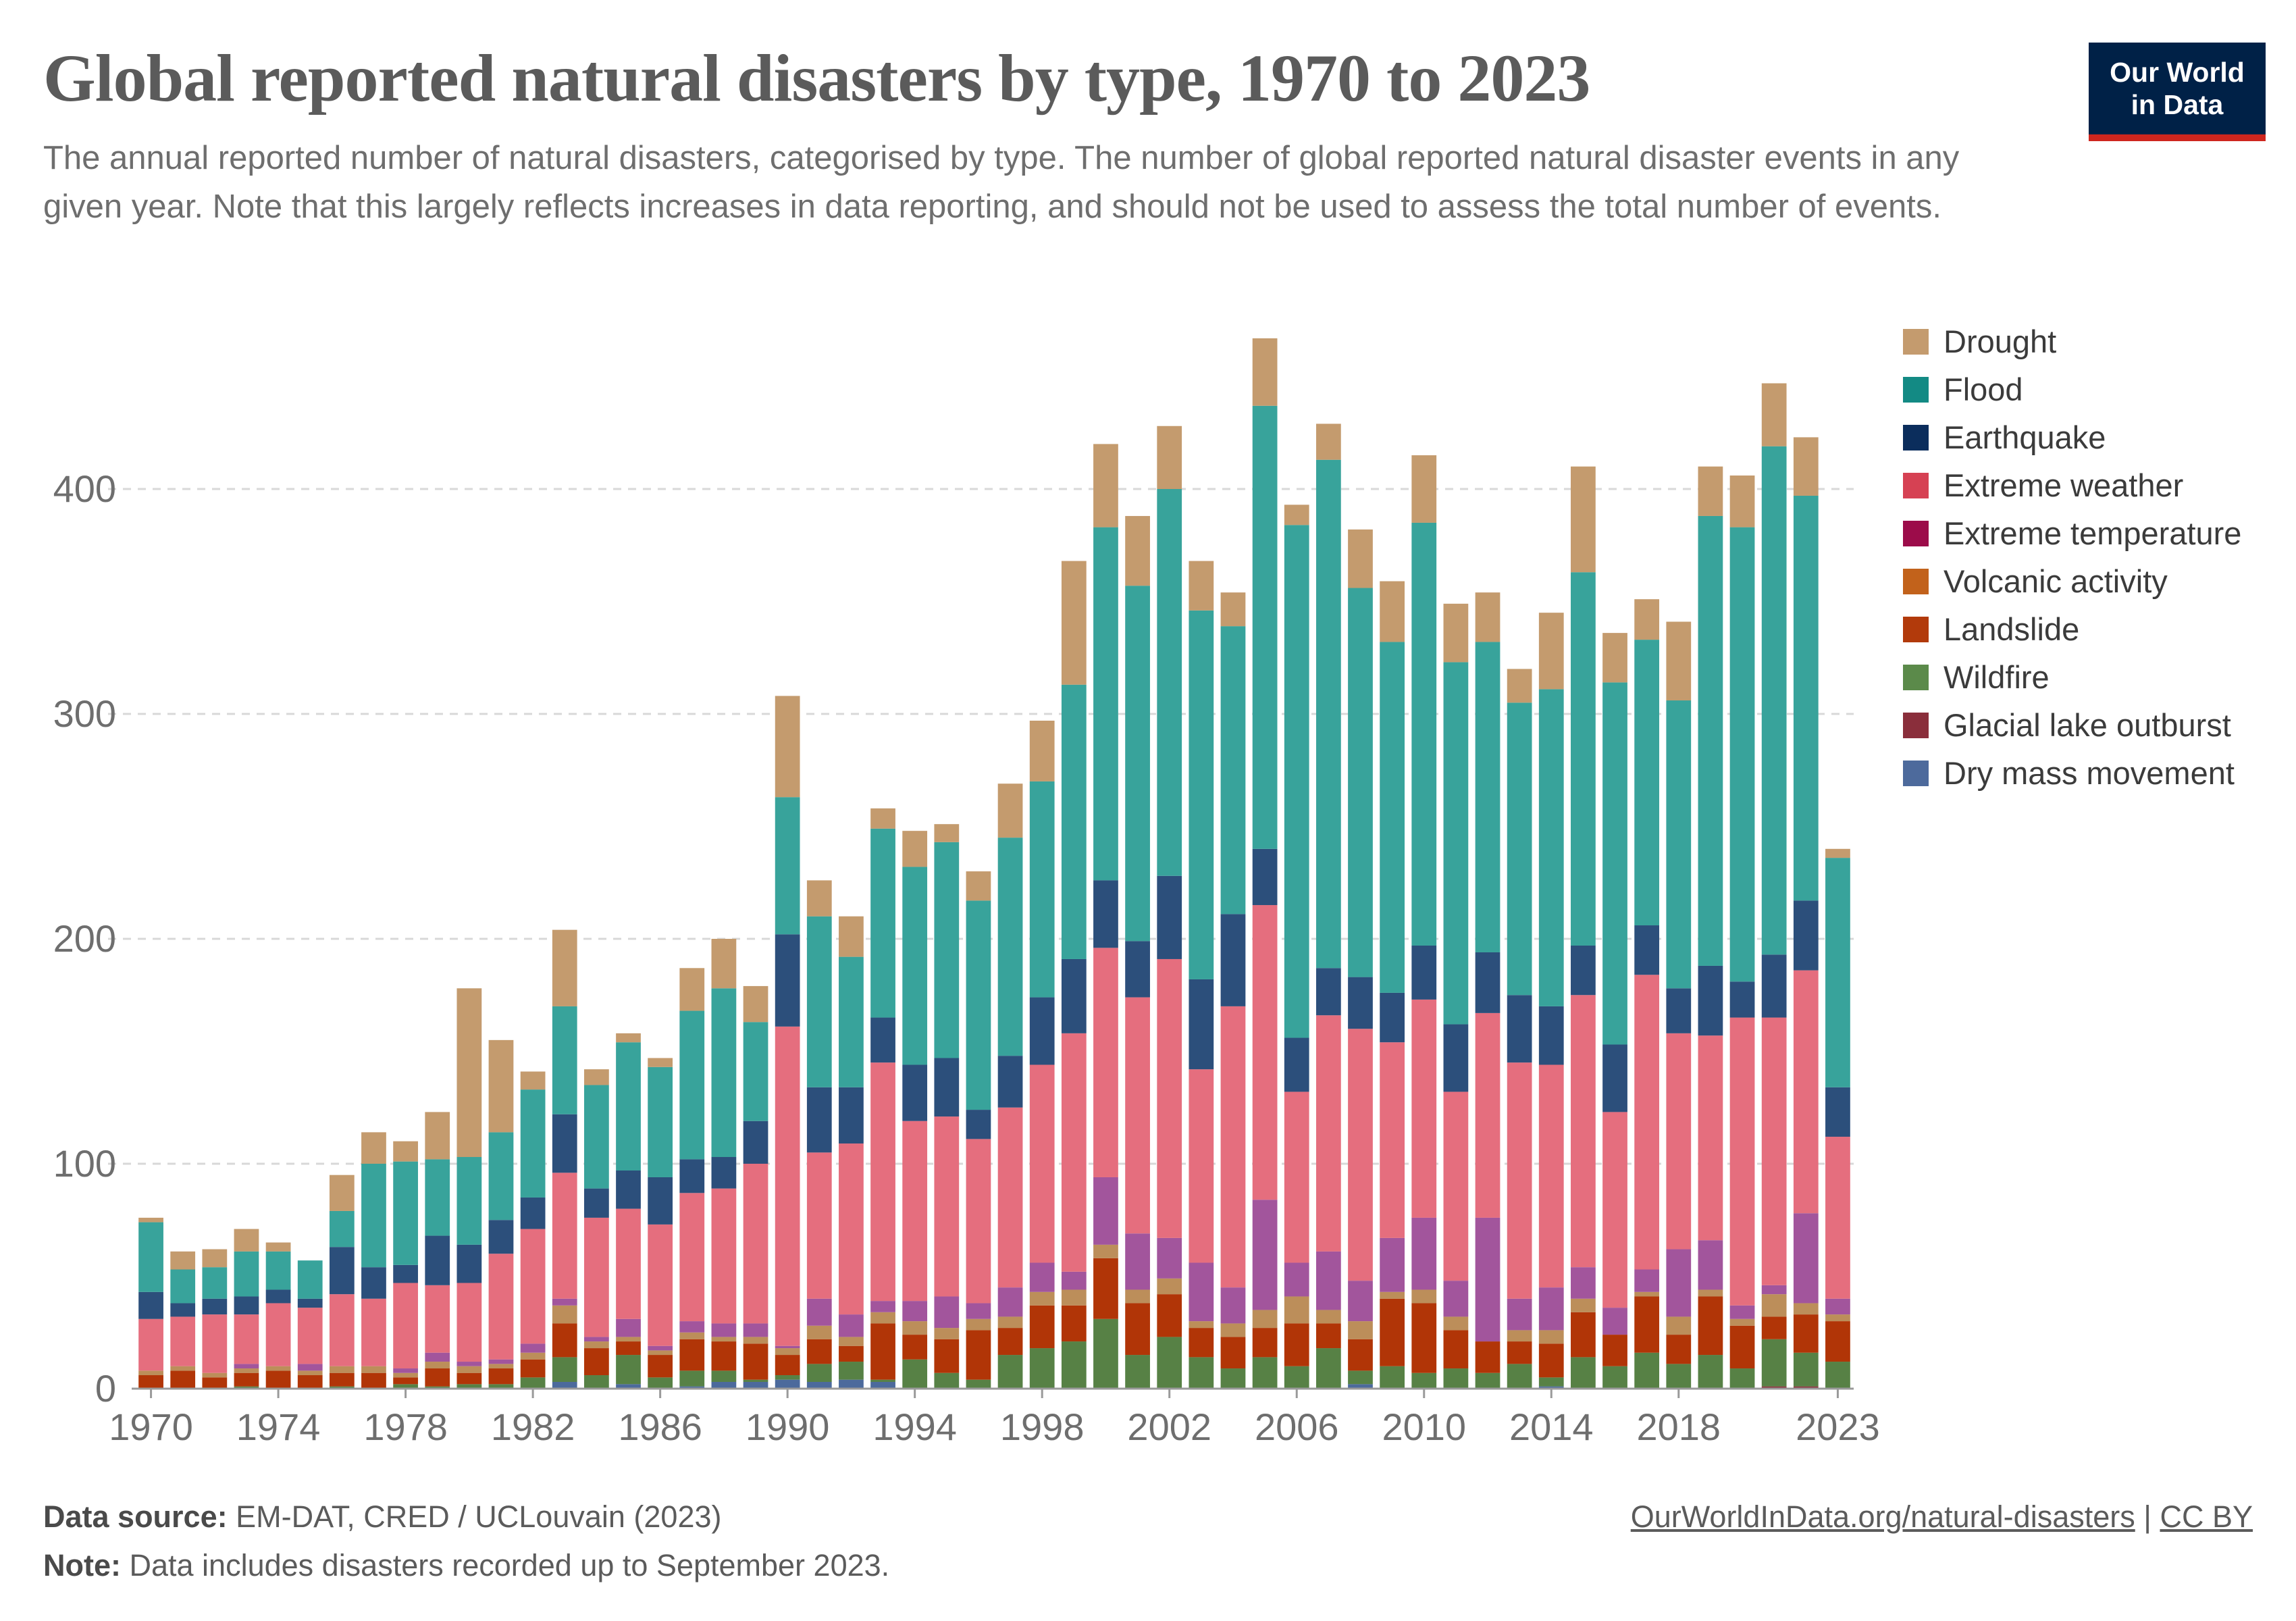  I want to click on bar-drought-2007, so click(1328, 441).